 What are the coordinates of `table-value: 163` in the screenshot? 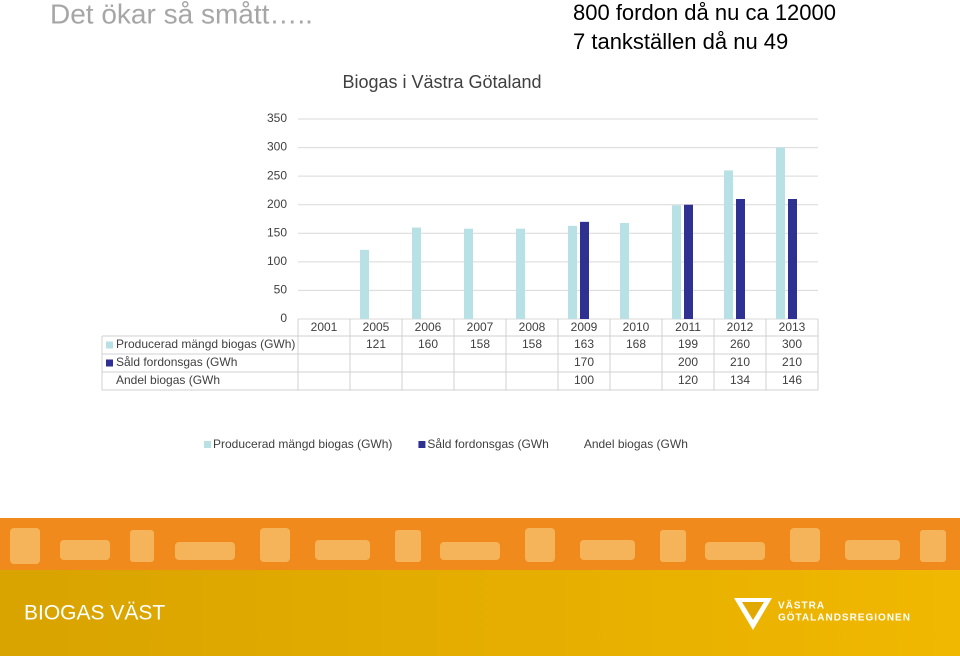 It's located at (584, 344).